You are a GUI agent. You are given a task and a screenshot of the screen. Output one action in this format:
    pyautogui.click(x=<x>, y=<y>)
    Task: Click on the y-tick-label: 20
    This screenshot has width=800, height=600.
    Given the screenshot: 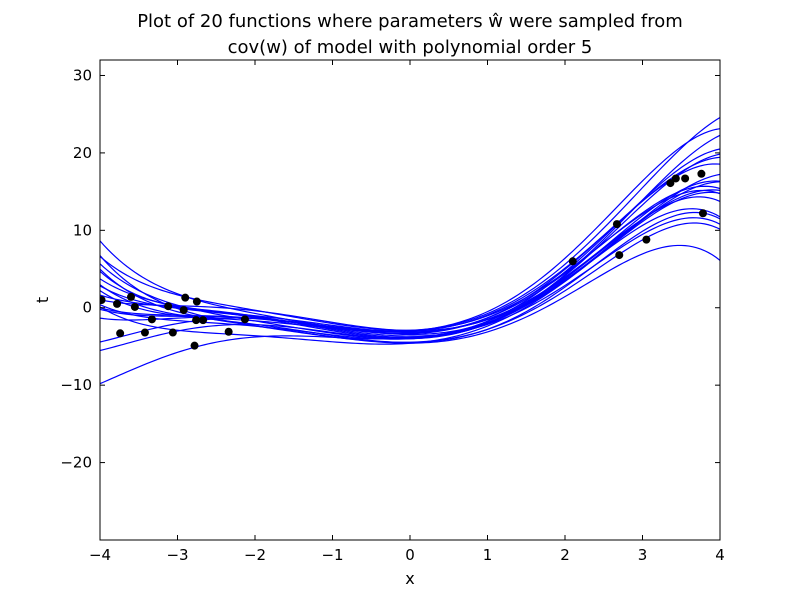 What is the action you would take?
    pyautogui.click(x=82, y=153)
    